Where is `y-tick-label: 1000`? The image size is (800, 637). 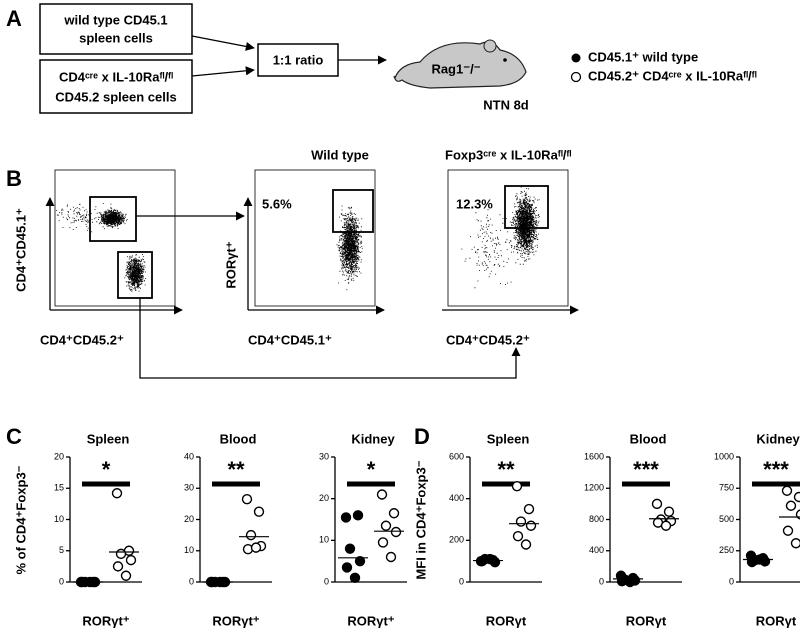 y-tick-label: 1000 is located at coordinates (724, 456).